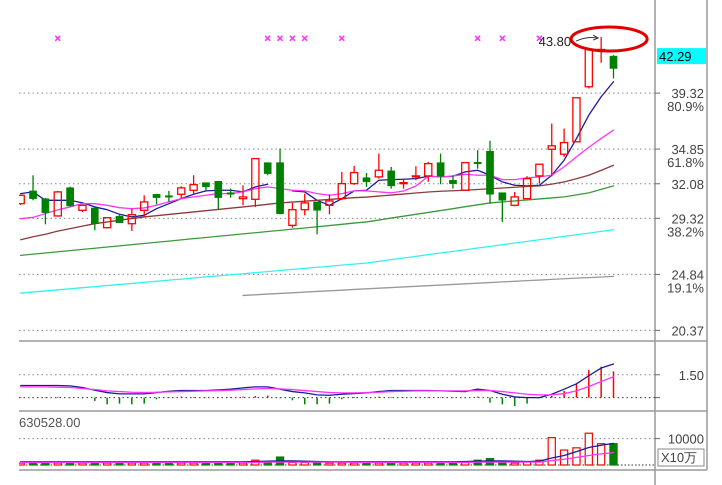  Describe the element at coordinates (685, 162) in the screenshot. I see `y2-tick-label: 61.8%` at that location.